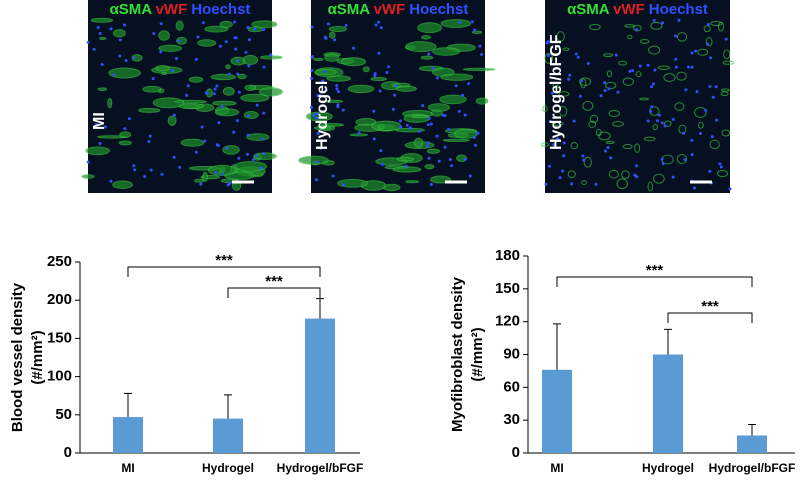 This screenshot has height=483, width=800. What do you see at coordinates (59, 261) in the screenshot?
I see `y-tick-label: 250` at bounding box center [59, 261].